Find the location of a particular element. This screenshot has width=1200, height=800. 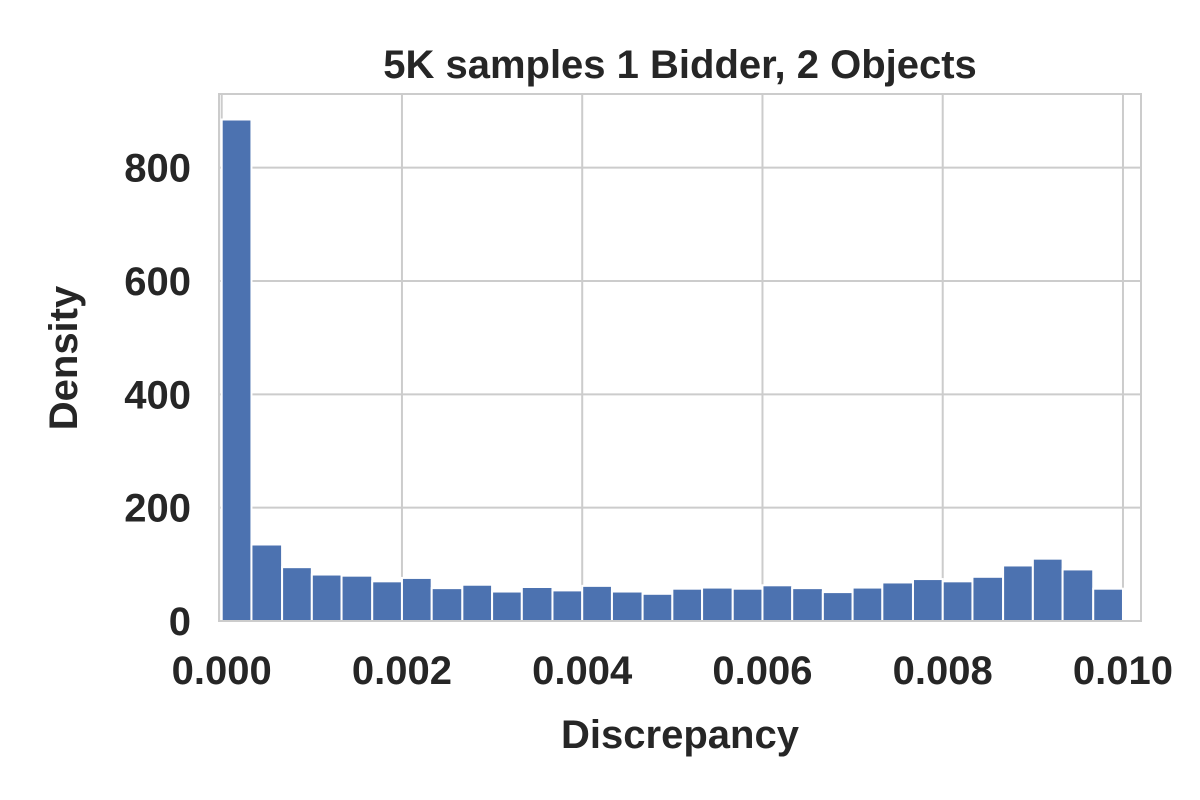

x-axis-label: Discrepancy is located at coordinates (680, 735).